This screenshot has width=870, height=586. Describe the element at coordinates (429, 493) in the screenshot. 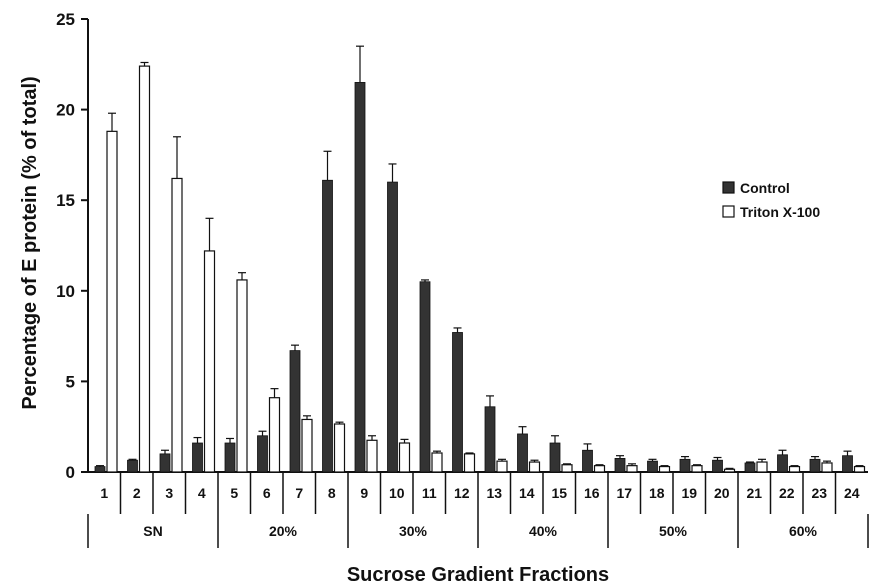

I see `x-tick-label: 11` at that location.